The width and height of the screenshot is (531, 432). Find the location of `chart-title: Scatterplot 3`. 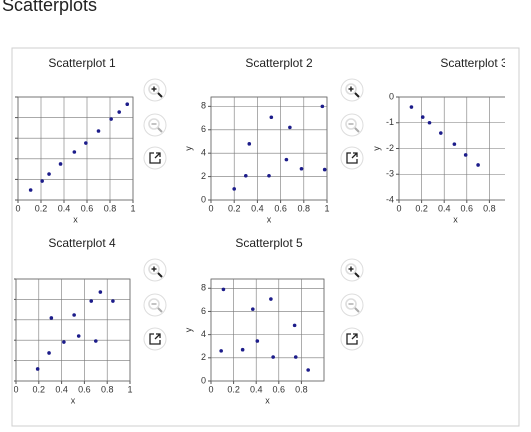

chart-title: Scatterplot 3 is located at coordinates (474, 63).